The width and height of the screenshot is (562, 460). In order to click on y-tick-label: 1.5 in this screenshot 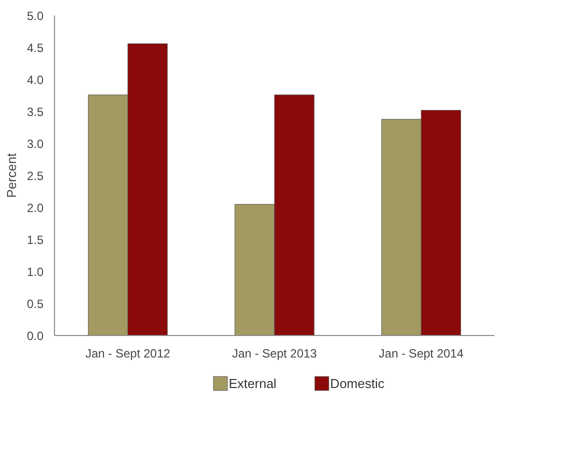, I will do `click(35, 240)`.